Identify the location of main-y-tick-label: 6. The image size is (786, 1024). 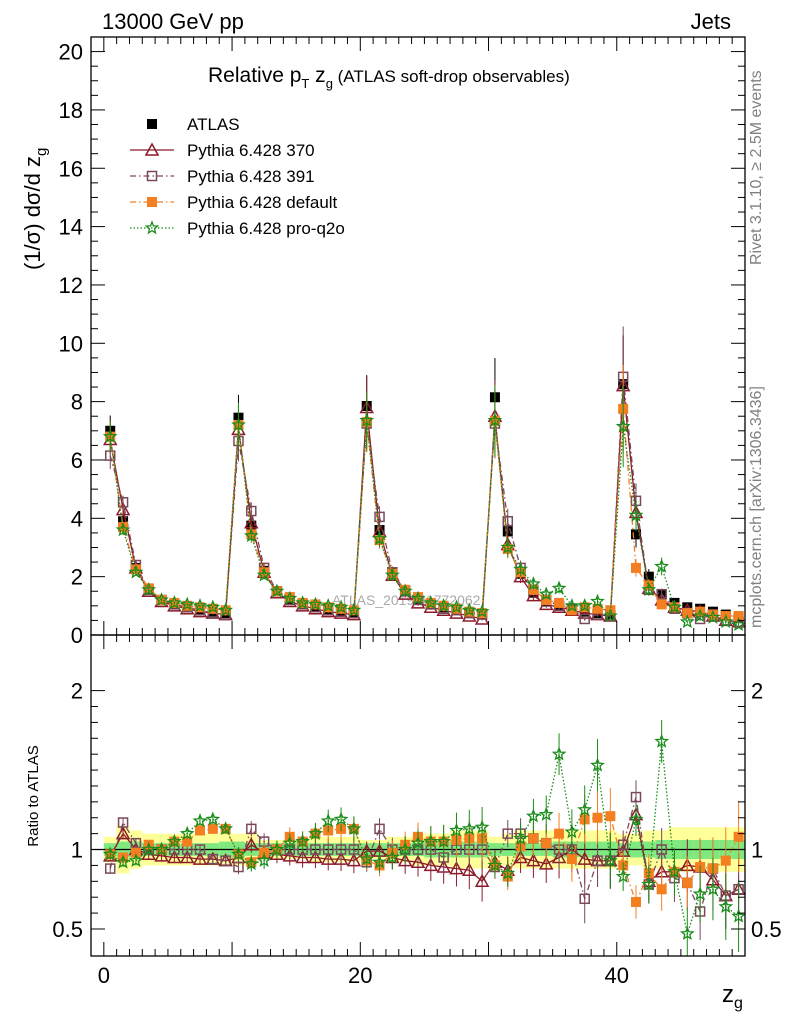
(77, 460).